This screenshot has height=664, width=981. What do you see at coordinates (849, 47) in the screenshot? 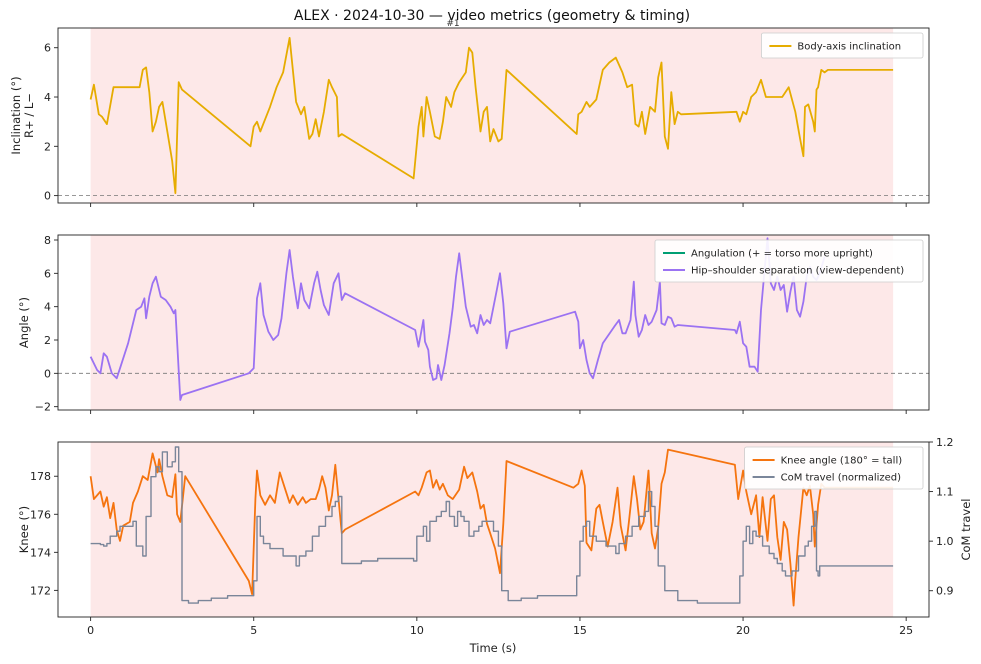
I see `legend-label: Body-axis inclination` at bounding box center [849, 47].